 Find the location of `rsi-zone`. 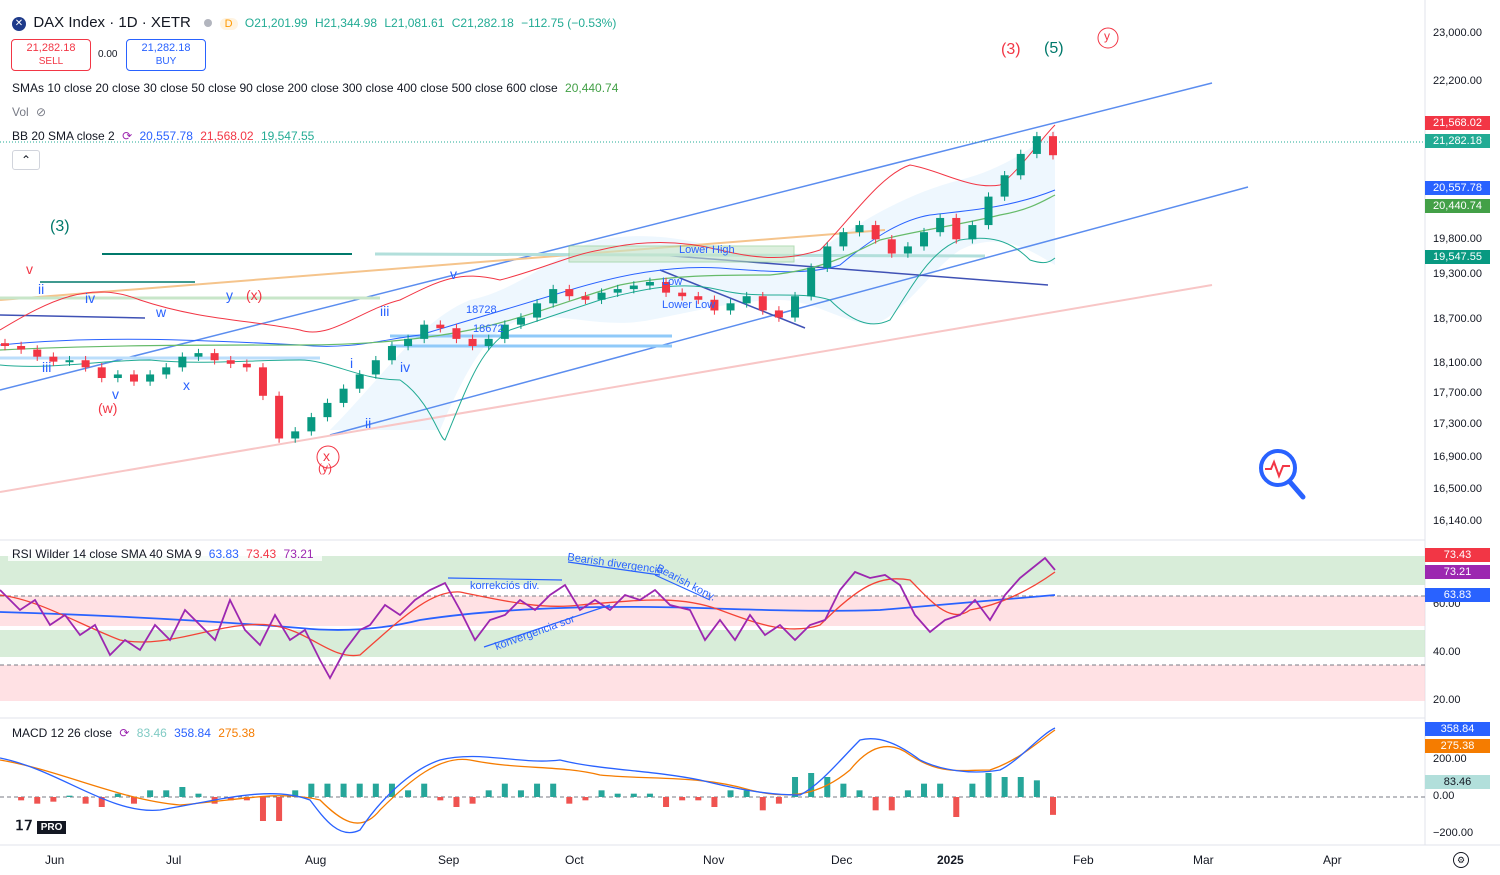

rsi-zone is located at coordinates (712, 611).